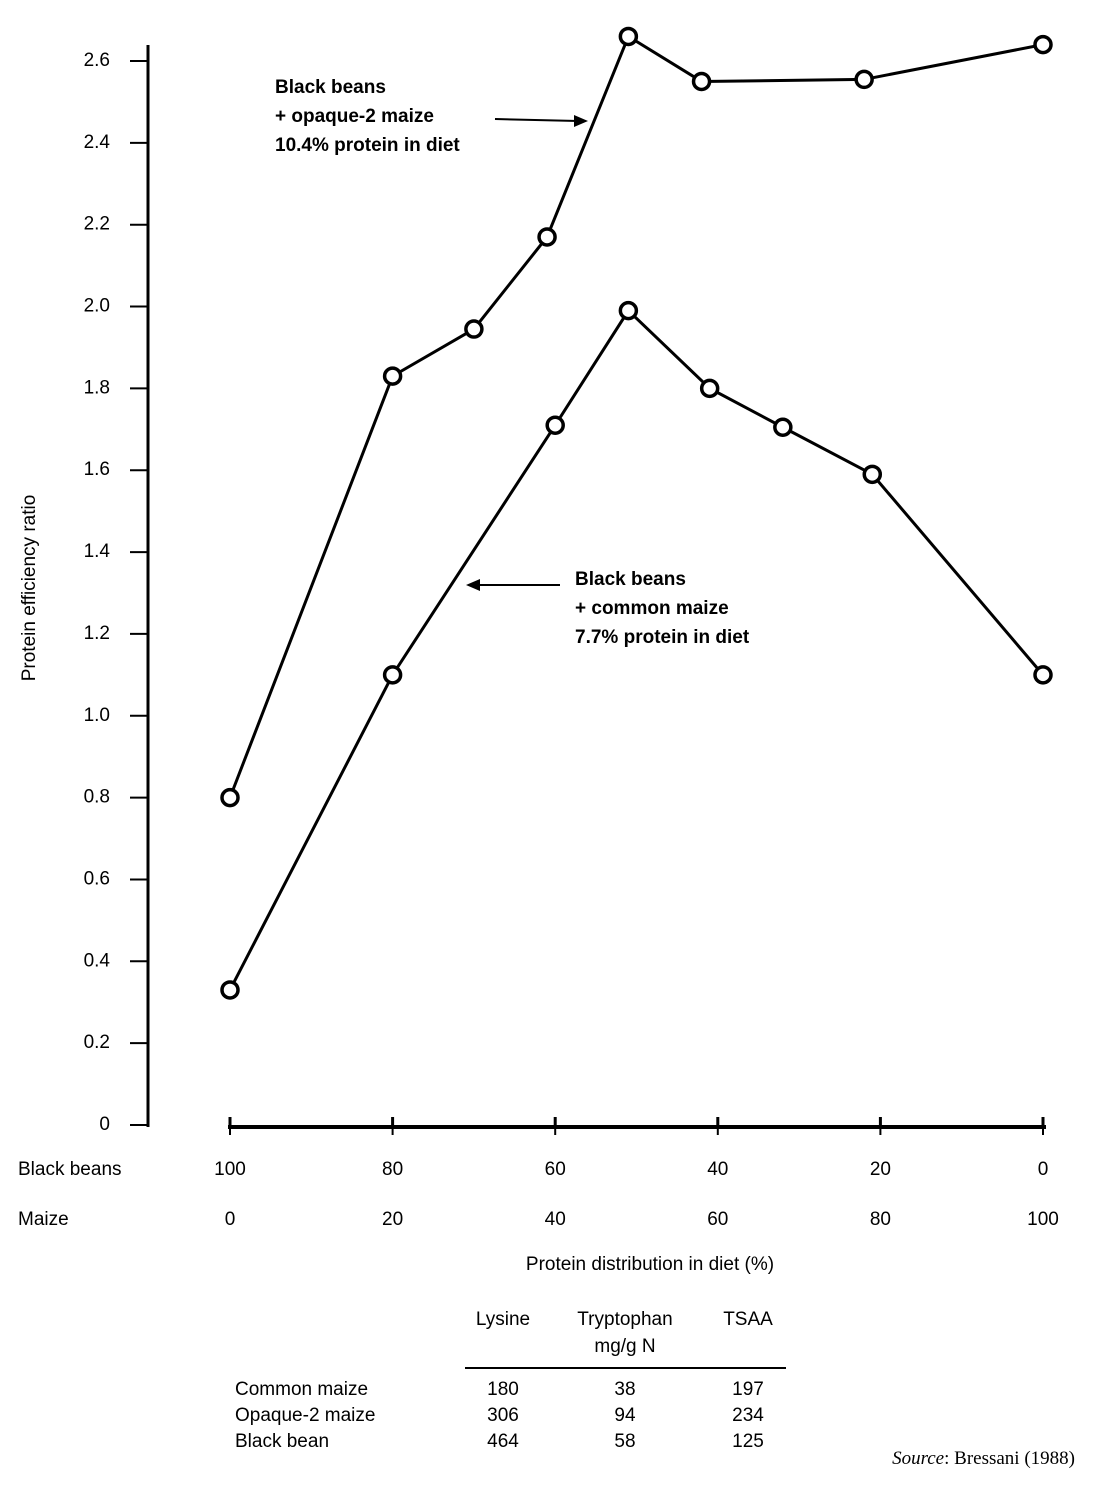  Describe the element at coordinates (97, 469) in the screenshot. I see `y-tick-label: 1.6` at that location.